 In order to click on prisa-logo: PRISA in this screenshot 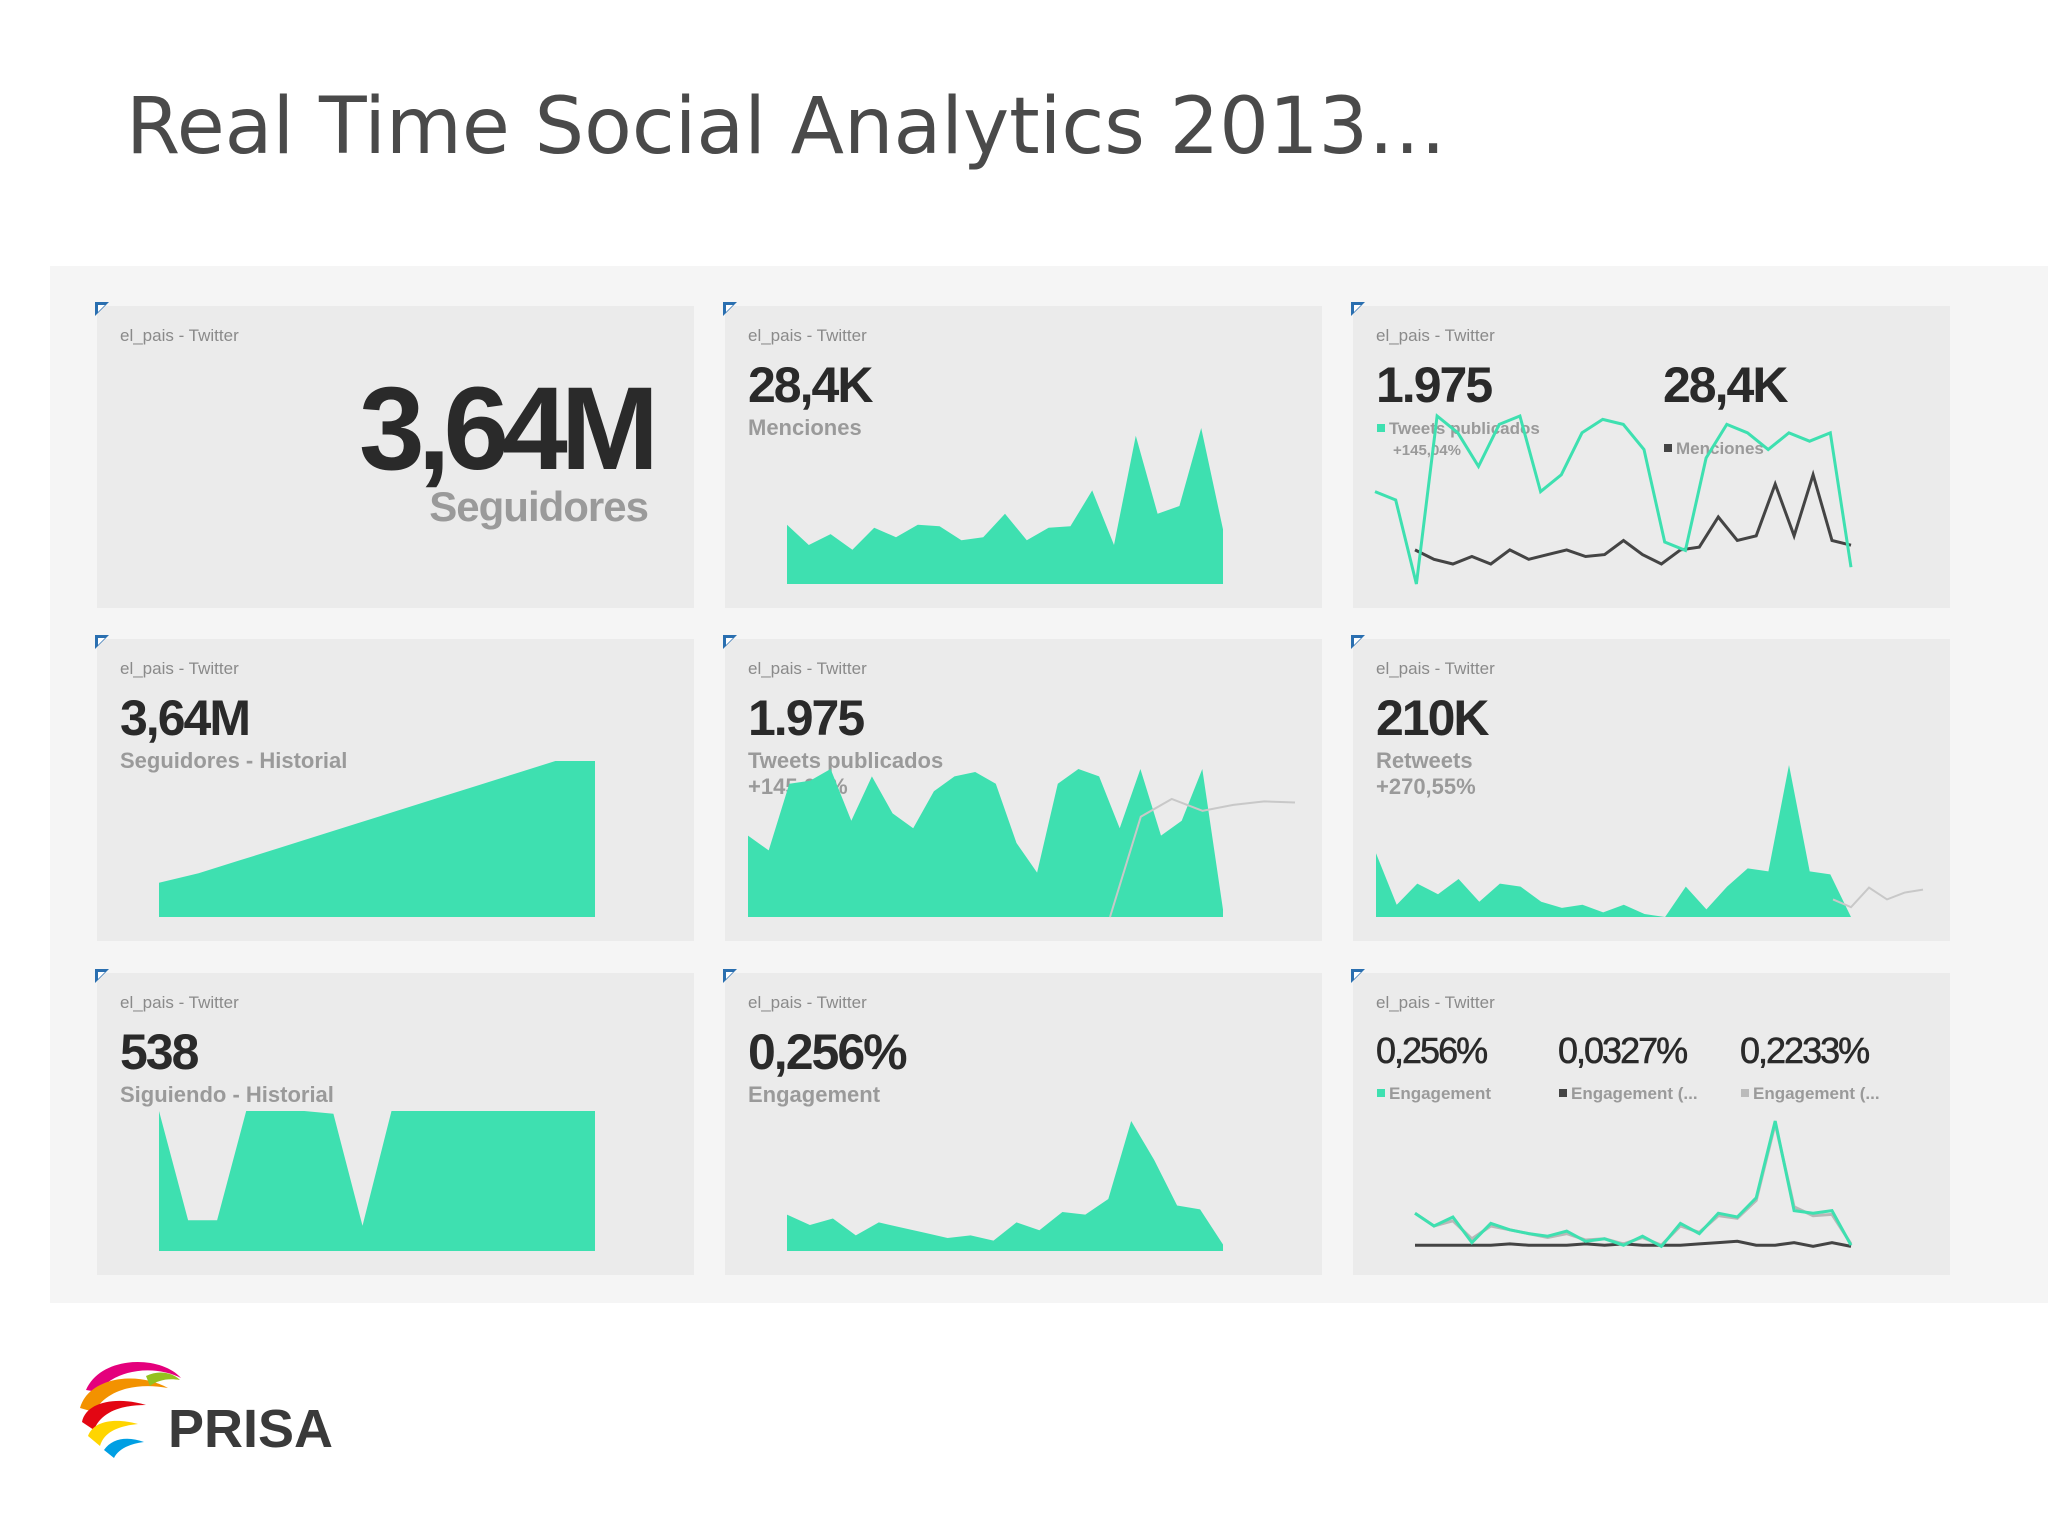, I will do `click(216, 1405)`.